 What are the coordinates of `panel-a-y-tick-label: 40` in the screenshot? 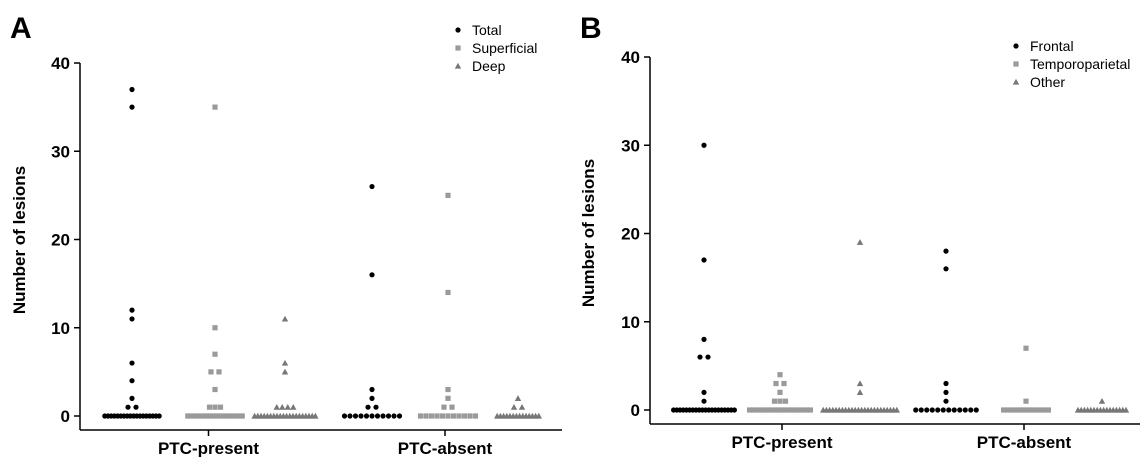 It's located at (60, 63).